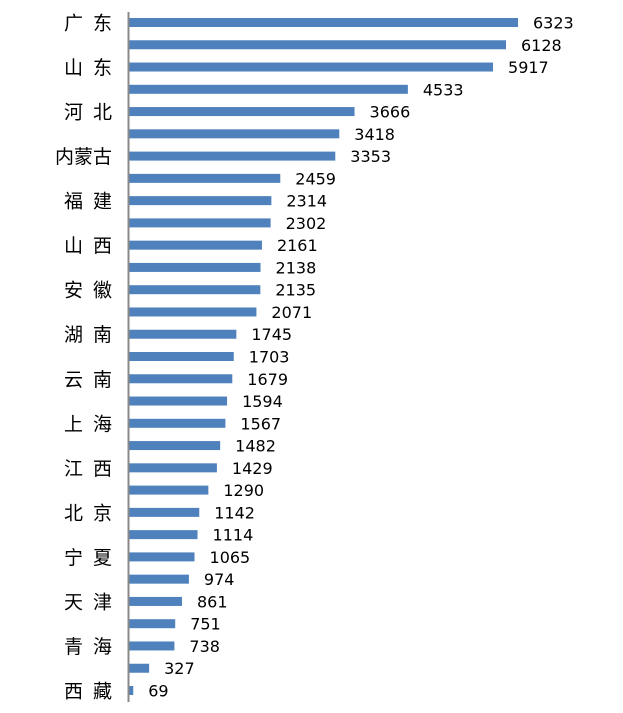 Image resolution: width=623 pixels, height=713 pixels. I want to click on data-label: 751, so click(205, 624).